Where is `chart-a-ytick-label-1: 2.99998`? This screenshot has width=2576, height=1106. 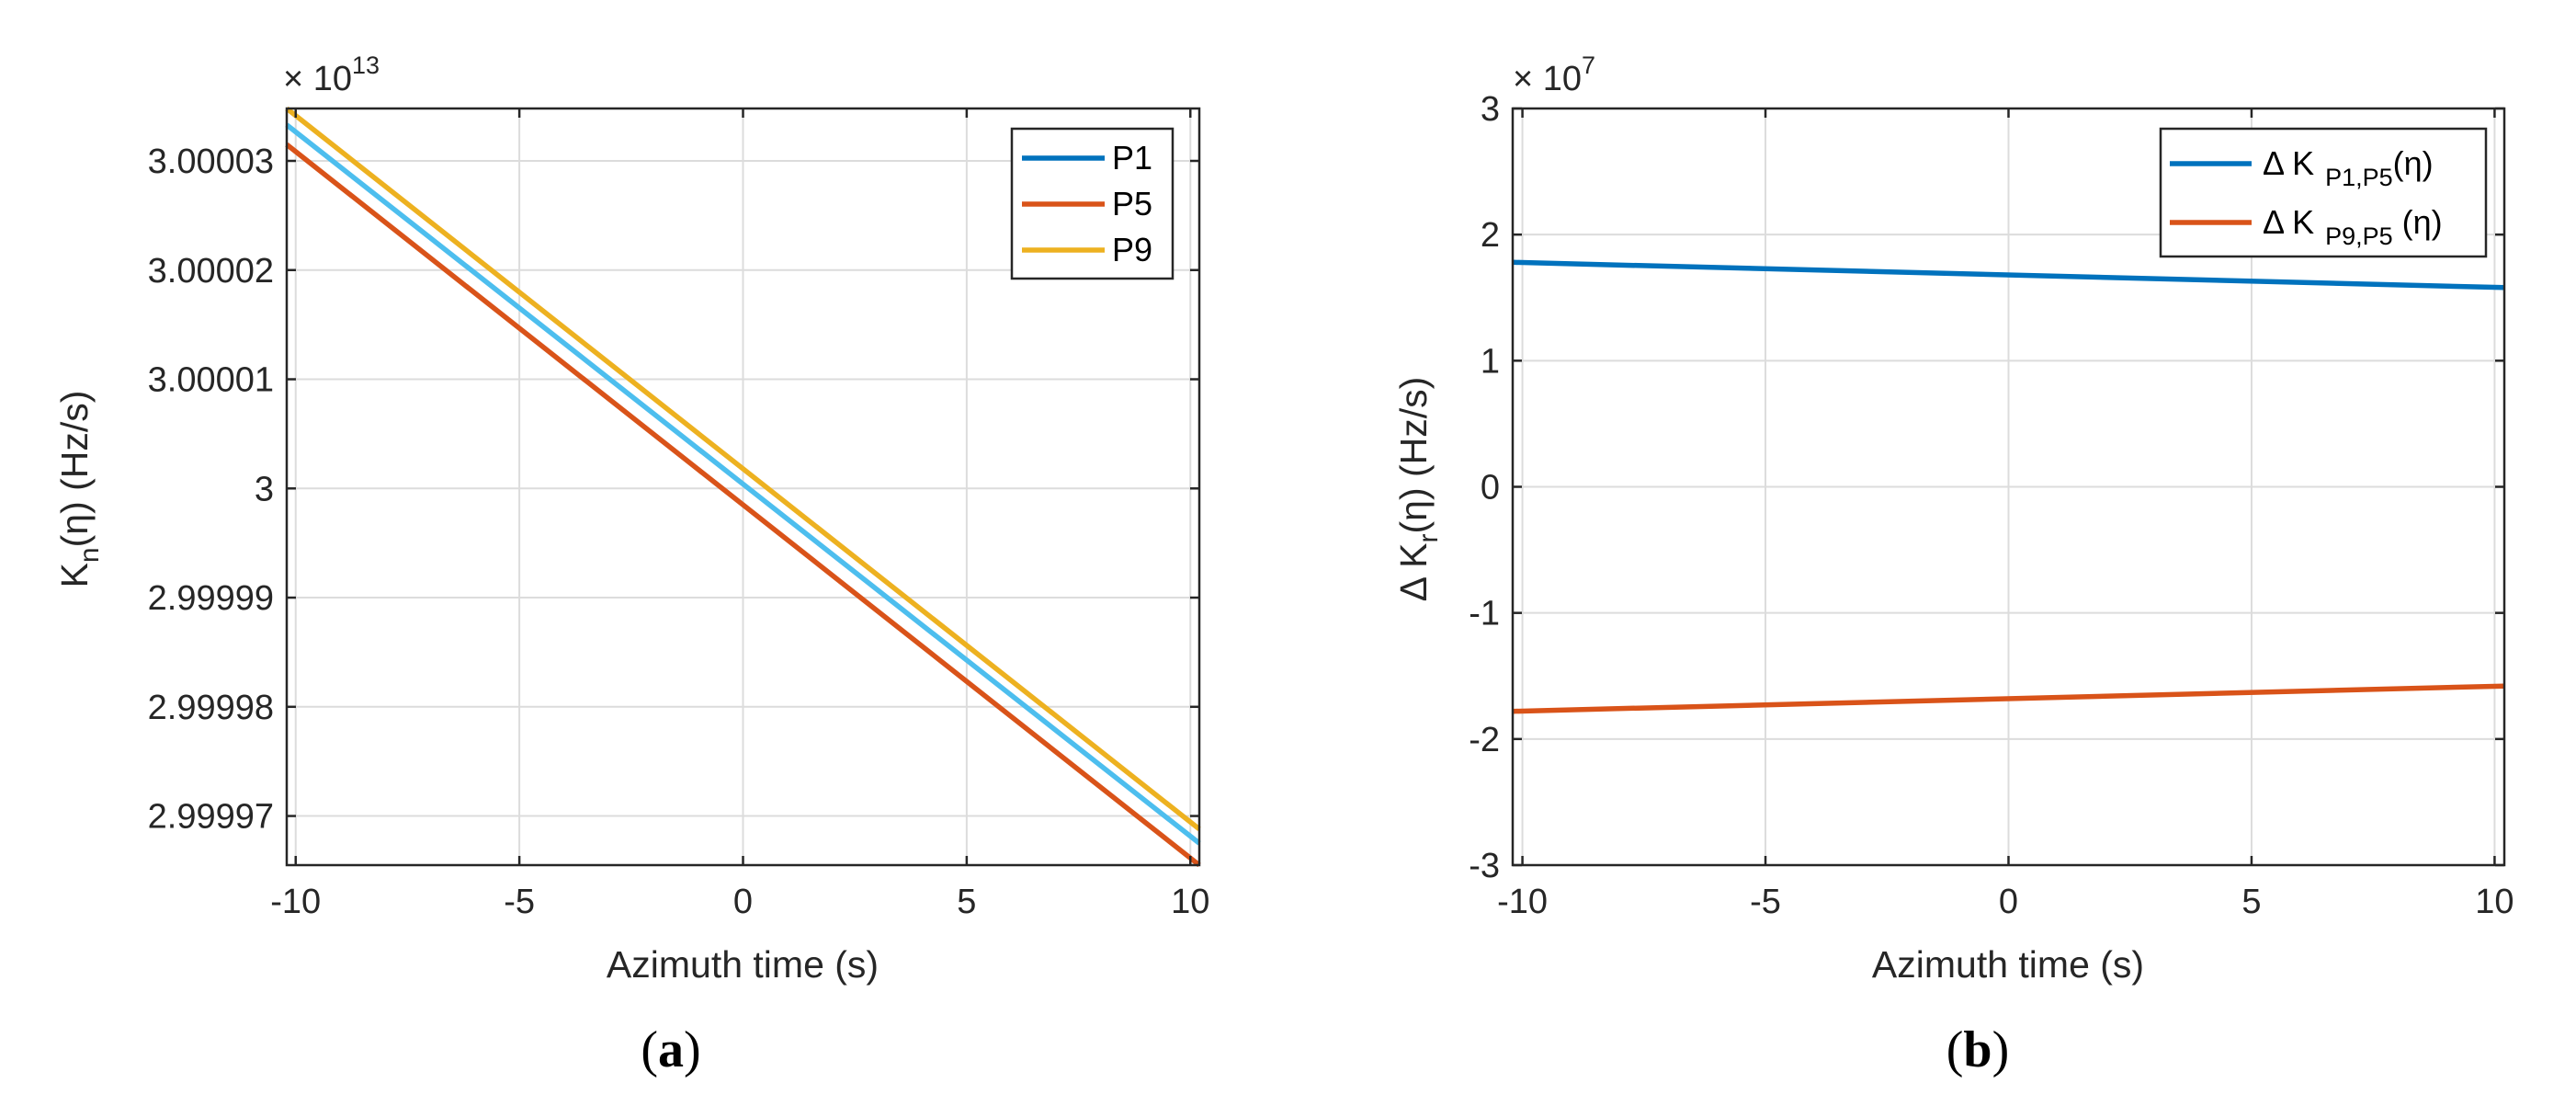 chart-a-ytick-label-1: 2.99998 is located at coordinates (211, 708).